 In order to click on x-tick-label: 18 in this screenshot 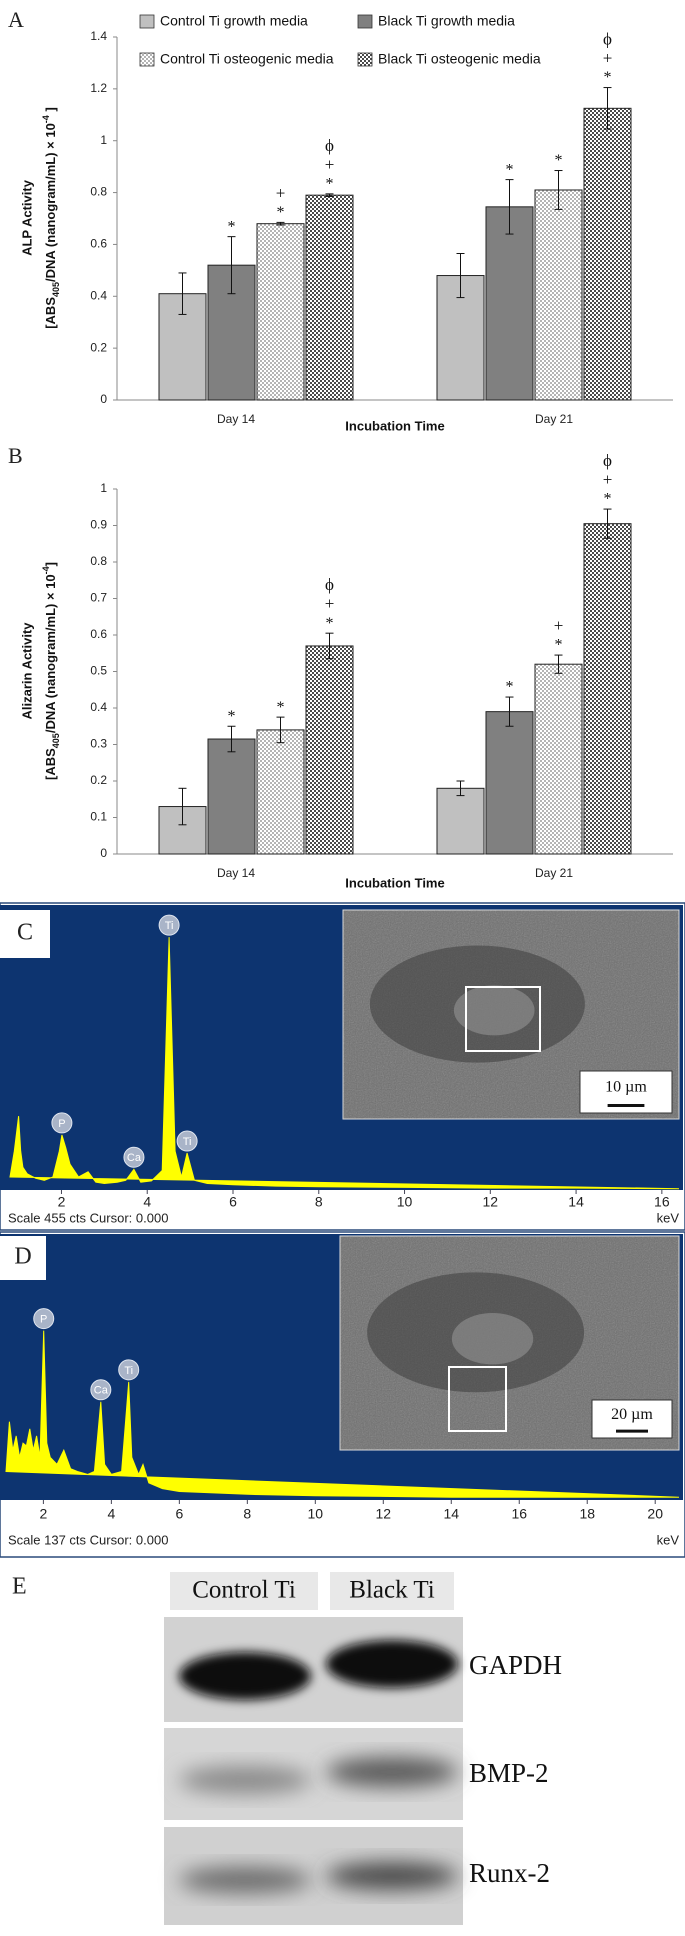, I will do `click(587, 1514)`.